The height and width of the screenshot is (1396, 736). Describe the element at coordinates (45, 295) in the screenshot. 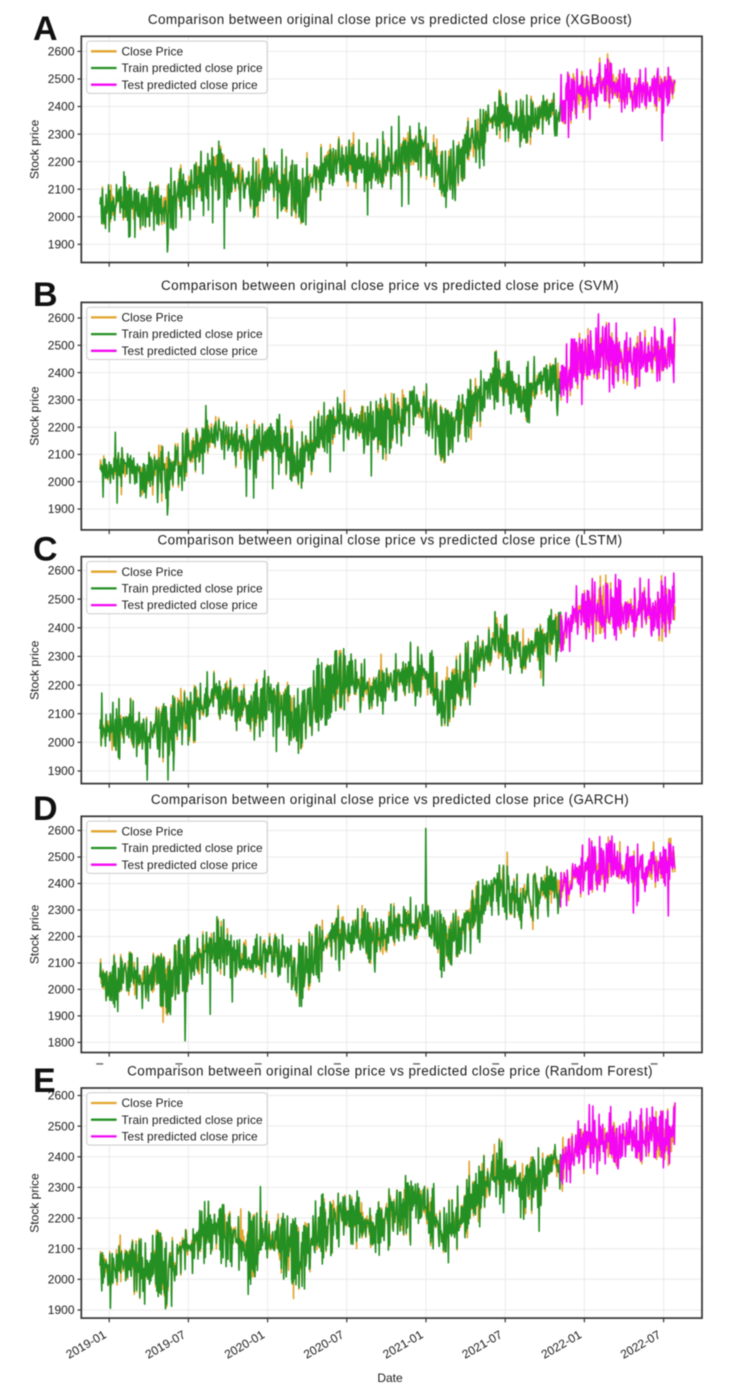

I see `svg-text: B` at that location.